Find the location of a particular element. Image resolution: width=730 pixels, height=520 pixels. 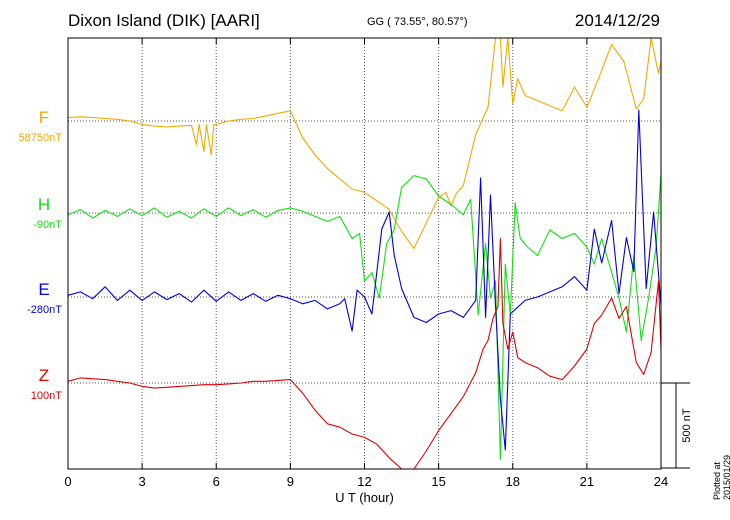

x-tick-label: 3 is located at coordinates (142, 481).